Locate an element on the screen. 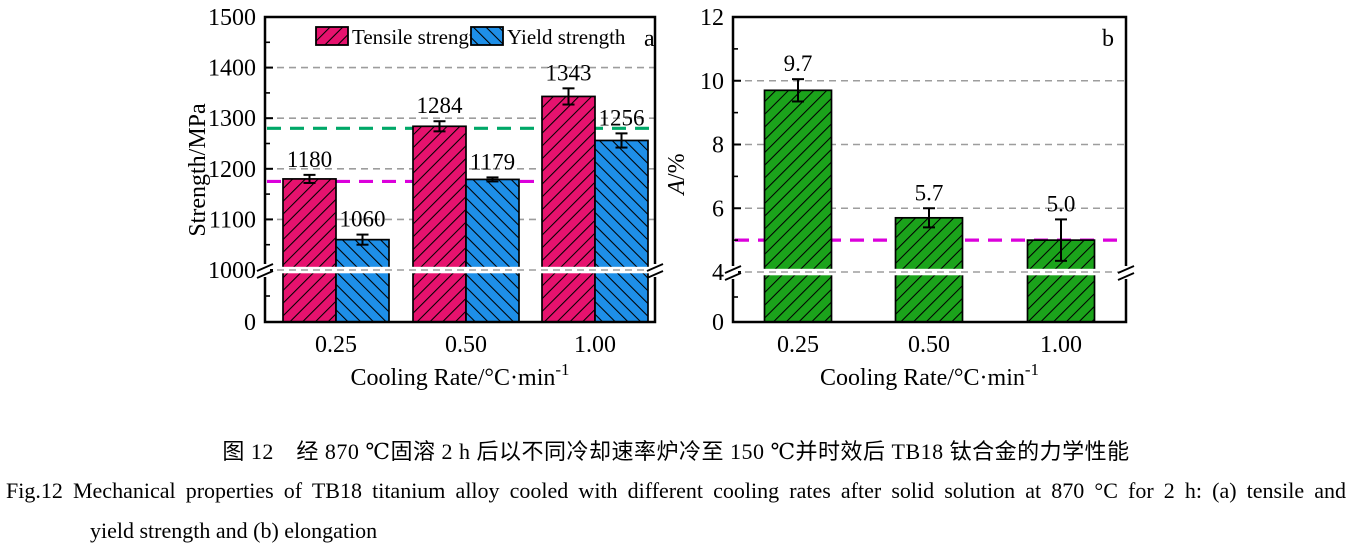 This screenshot has height=559, width=1352. value-label: 5.7 is located at coordinates (929, 192).